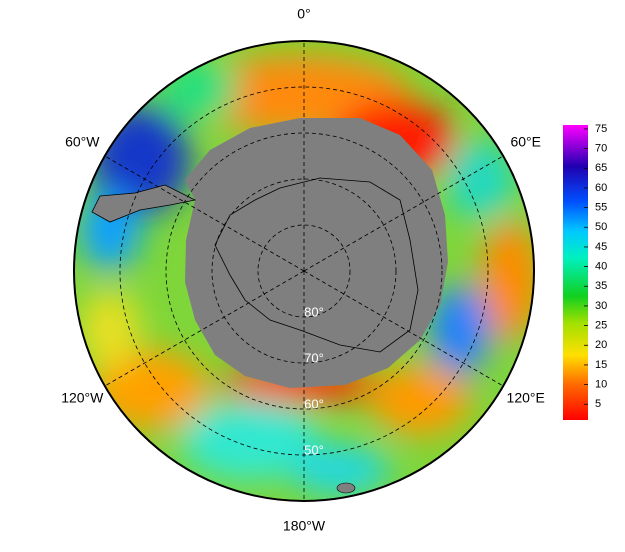 The height and width of the screenshot is (552, 625). I want to click on peninsula, so click(144, 203).